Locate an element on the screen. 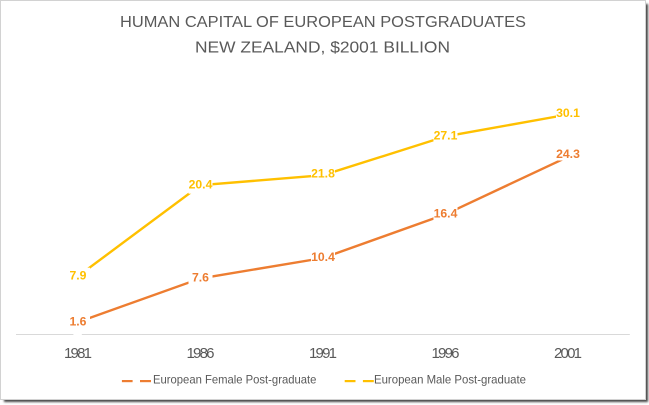  svg-text: 1996 is located at coordinates (446, 353).